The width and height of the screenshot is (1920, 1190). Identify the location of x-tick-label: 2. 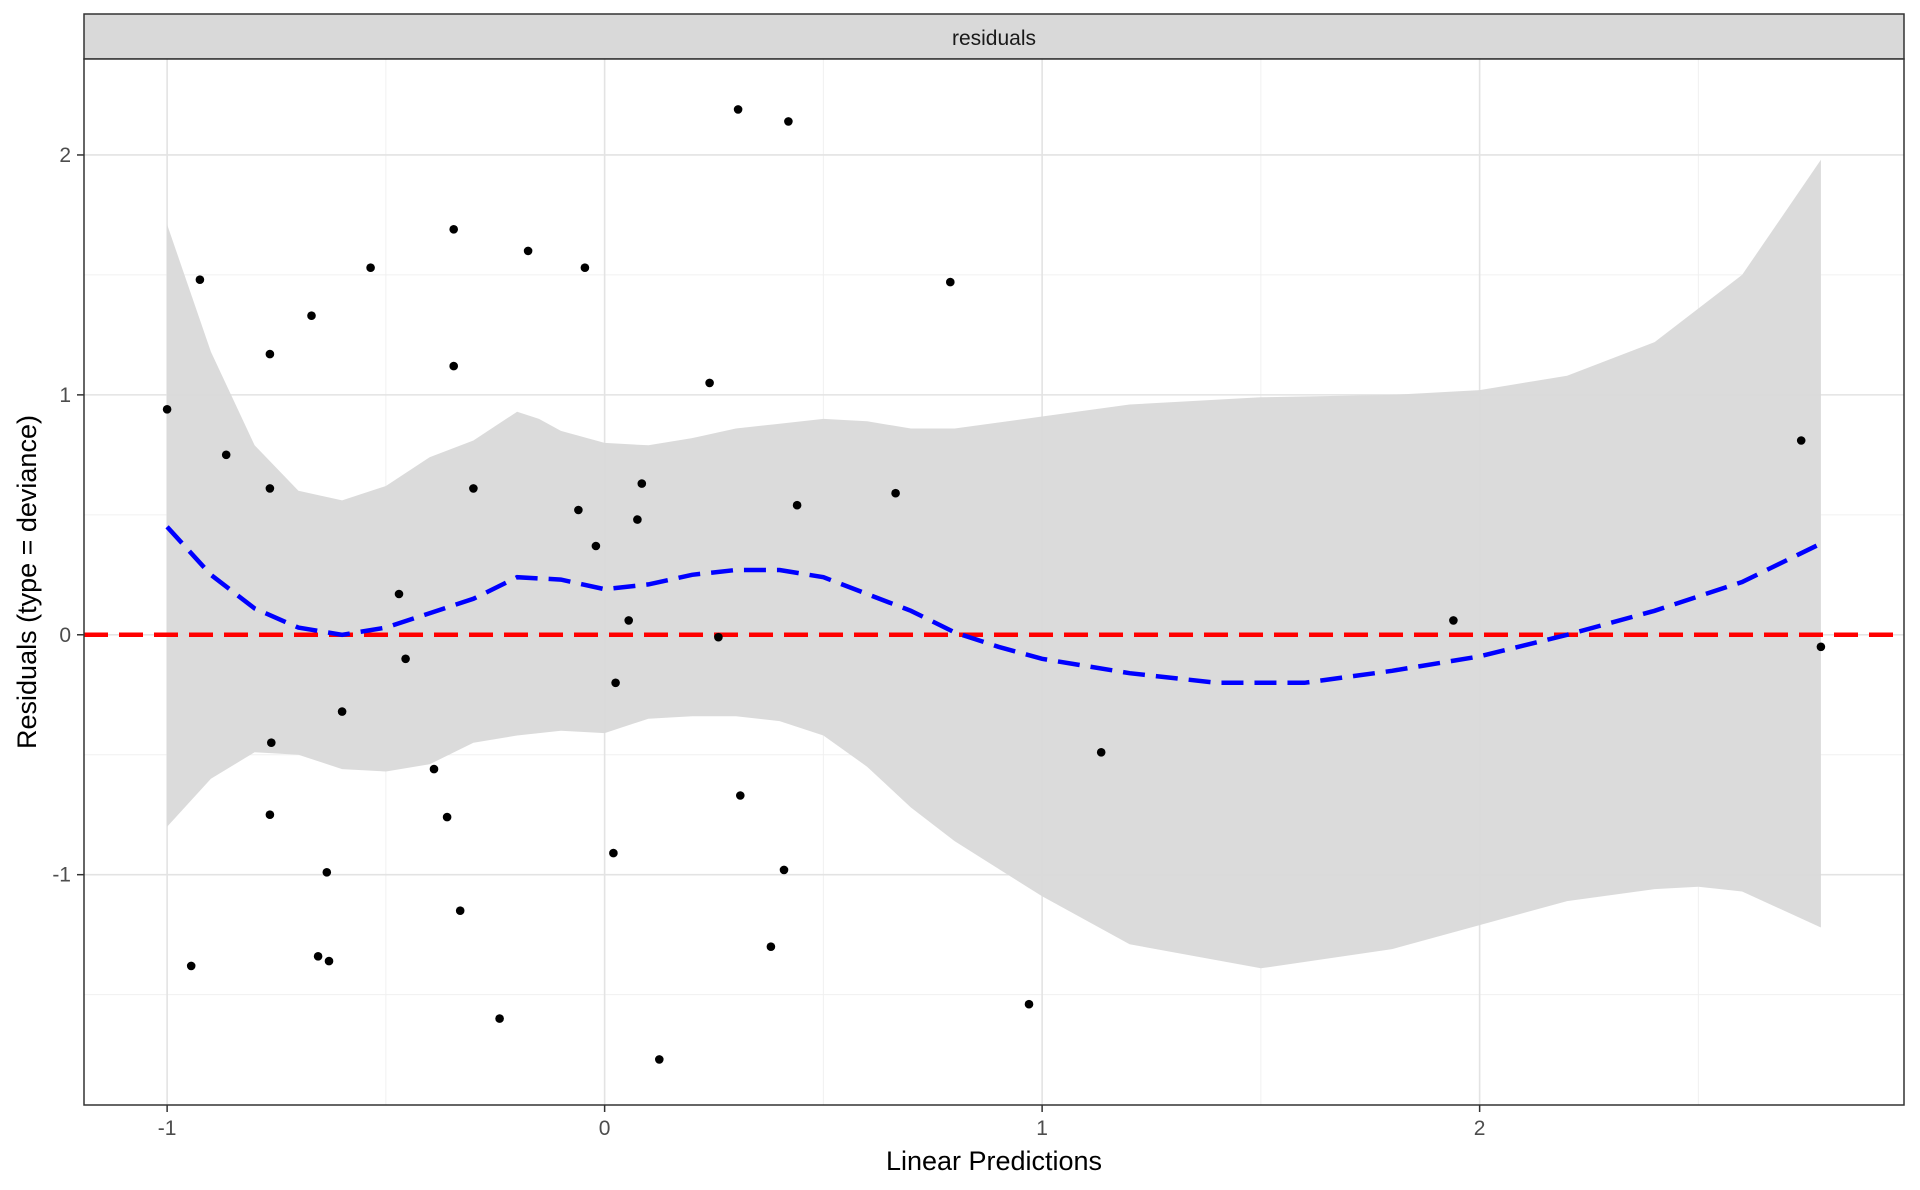
(1480, 1128).